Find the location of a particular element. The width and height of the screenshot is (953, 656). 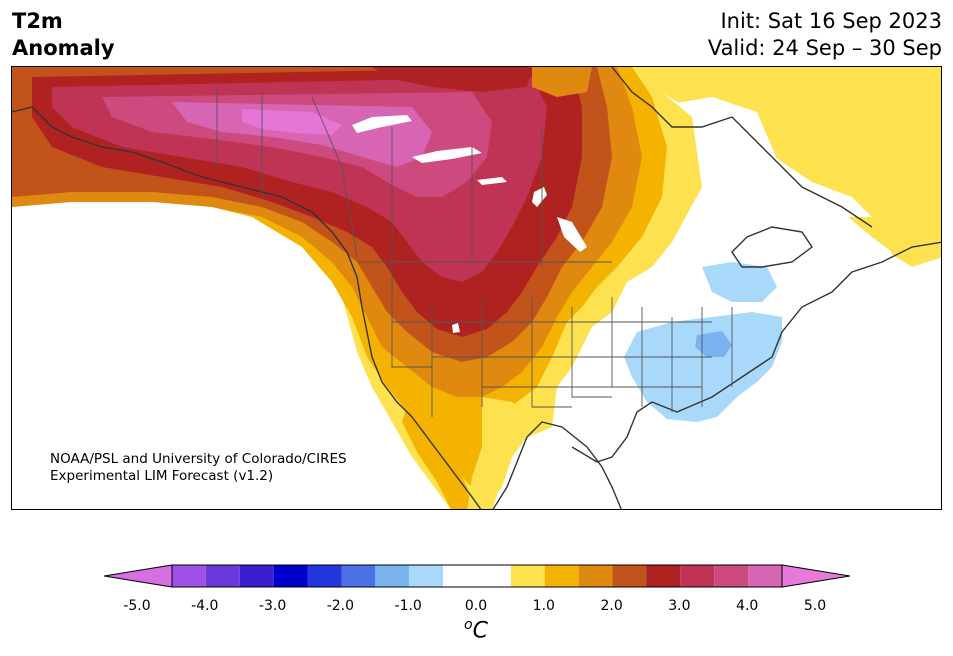

map-title: T2m Anomaly is located at coordinates (63, 35).